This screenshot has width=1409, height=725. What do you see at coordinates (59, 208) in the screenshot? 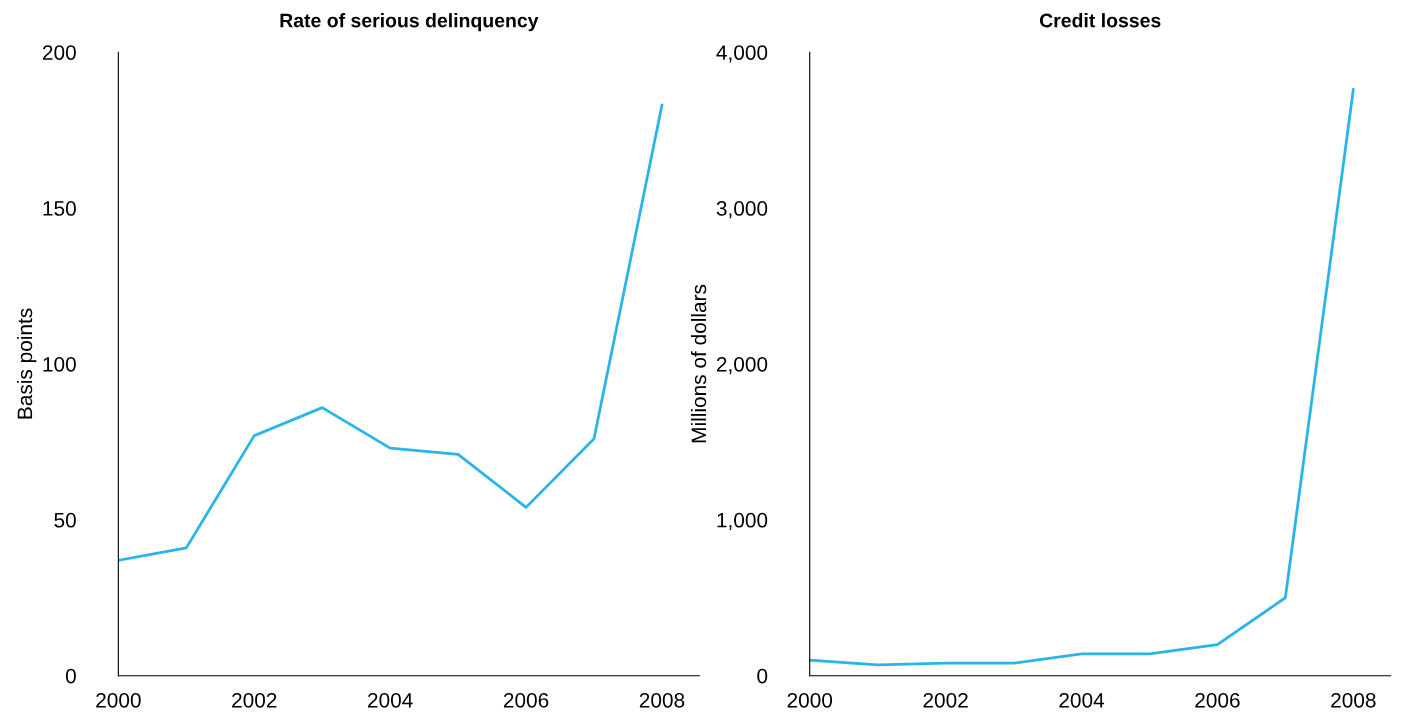
I see `y-tick-label: 150` at bounding box center [59, 208].